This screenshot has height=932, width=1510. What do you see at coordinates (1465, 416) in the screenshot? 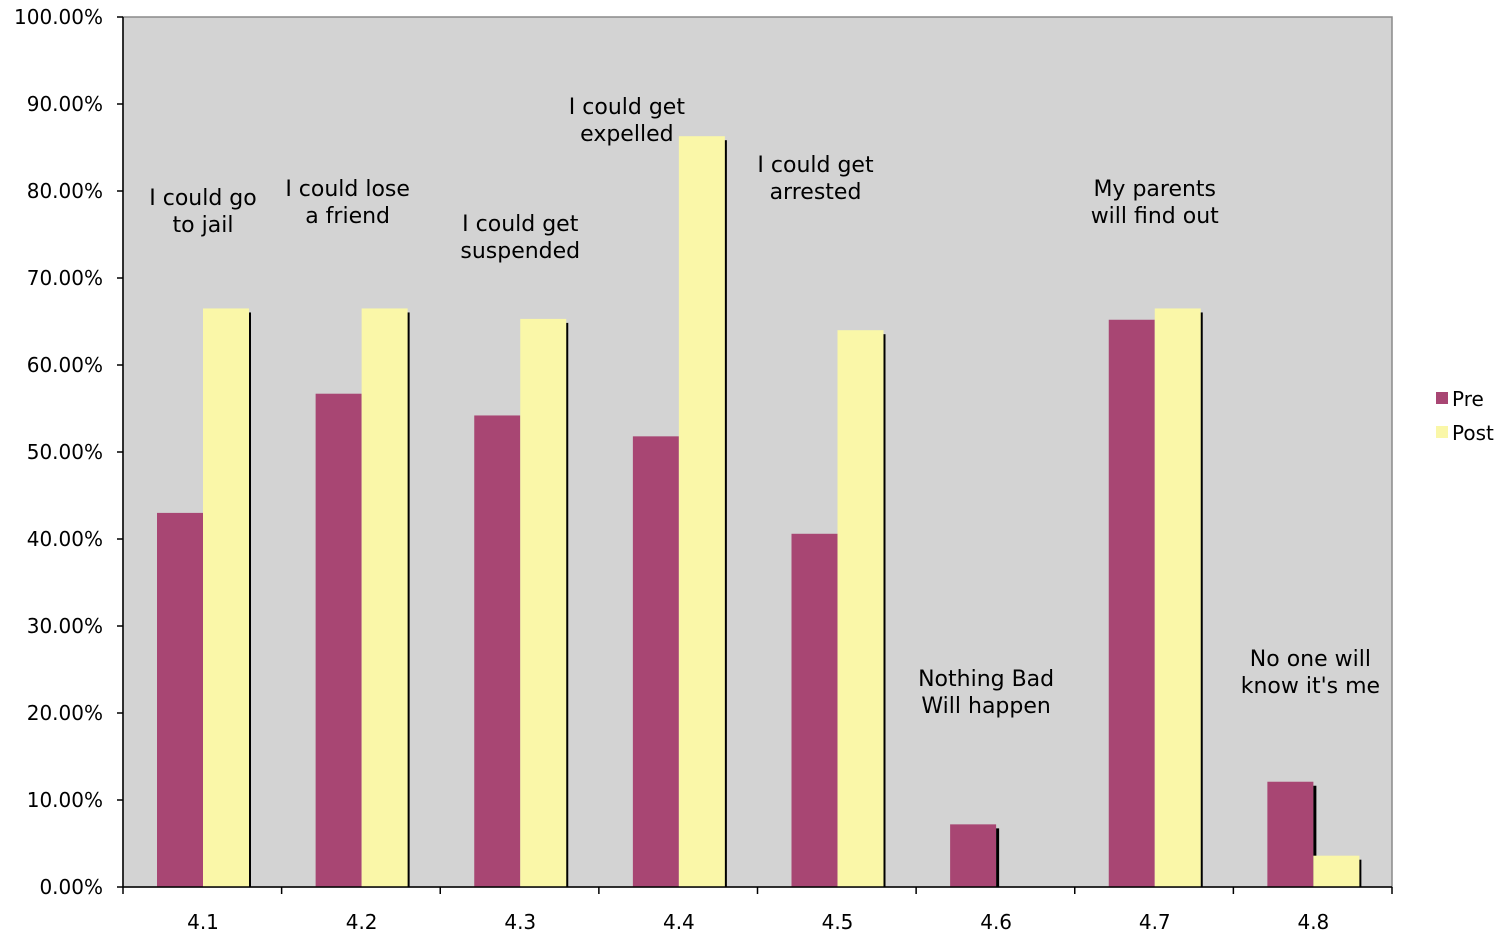
I see `legend: Pre Post` at bounding box center [1465, 416].